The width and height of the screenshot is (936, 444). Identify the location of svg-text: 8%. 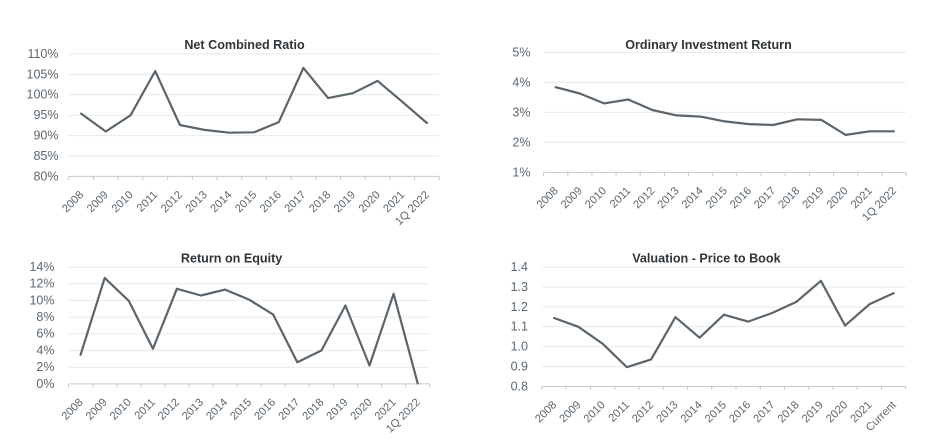
(45, 317).